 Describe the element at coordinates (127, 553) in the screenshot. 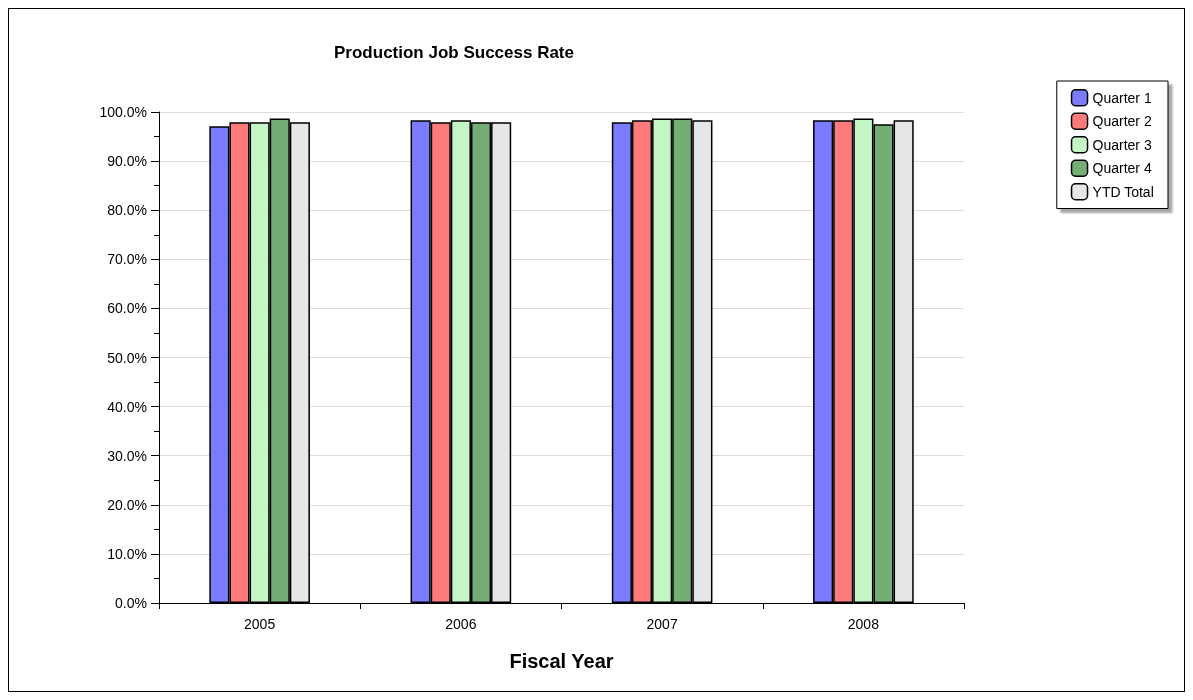

I see `y-tick-label: 10.0%` at that location.